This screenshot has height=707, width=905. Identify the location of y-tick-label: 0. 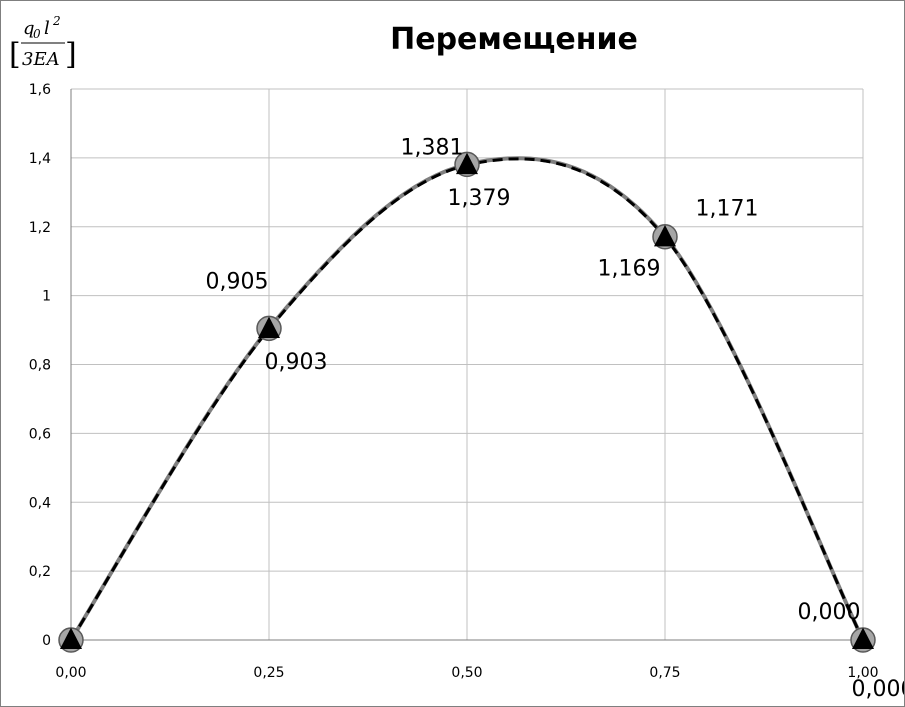
(46, 641).